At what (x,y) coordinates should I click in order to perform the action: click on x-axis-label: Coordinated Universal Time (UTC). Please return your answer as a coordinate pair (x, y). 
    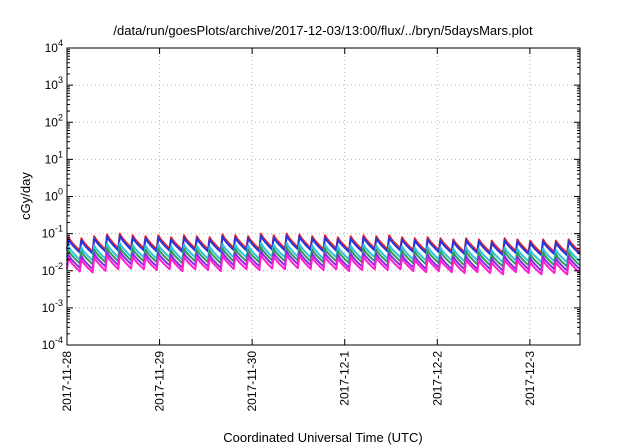
    Looking at the image, I should click on (322, 437).